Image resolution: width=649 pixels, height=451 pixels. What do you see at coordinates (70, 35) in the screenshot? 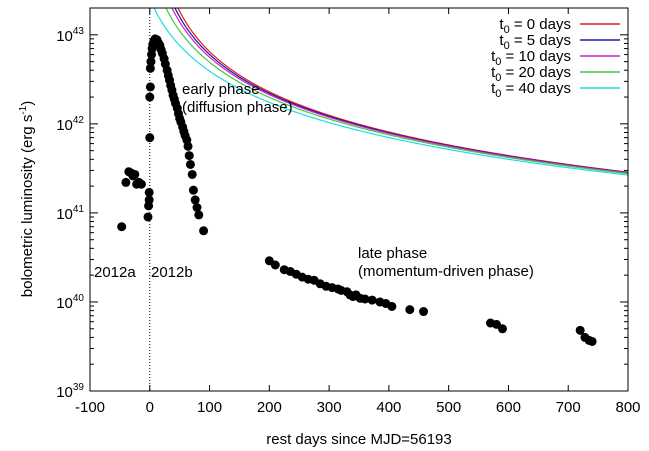
I see `y-tick-label: 1043` at bounding box center [70, 35].